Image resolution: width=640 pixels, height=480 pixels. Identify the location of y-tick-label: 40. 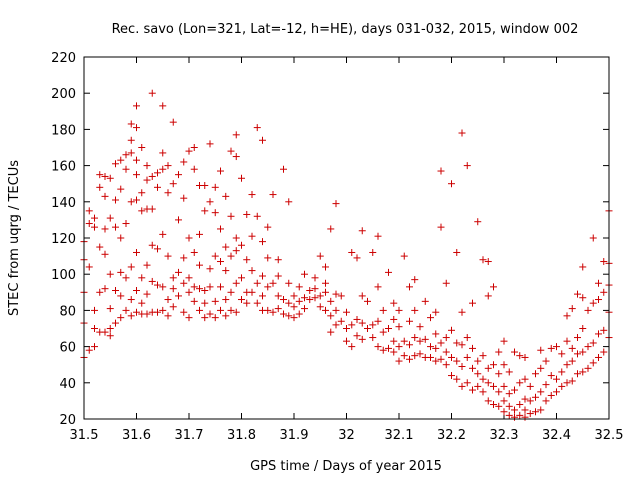
(67, 384).